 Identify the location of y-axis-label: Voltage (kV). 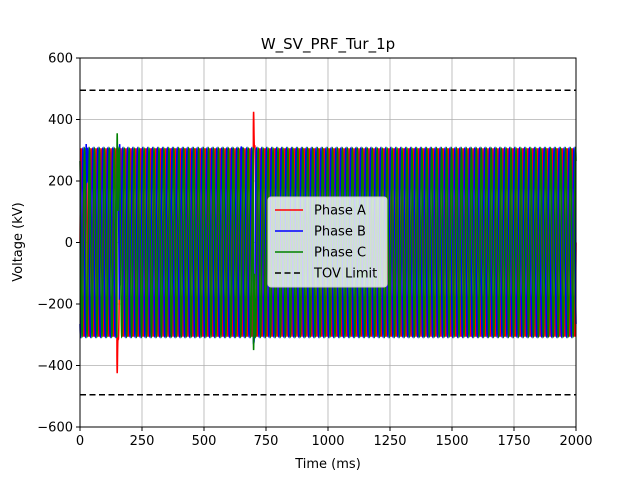
(18, 241).